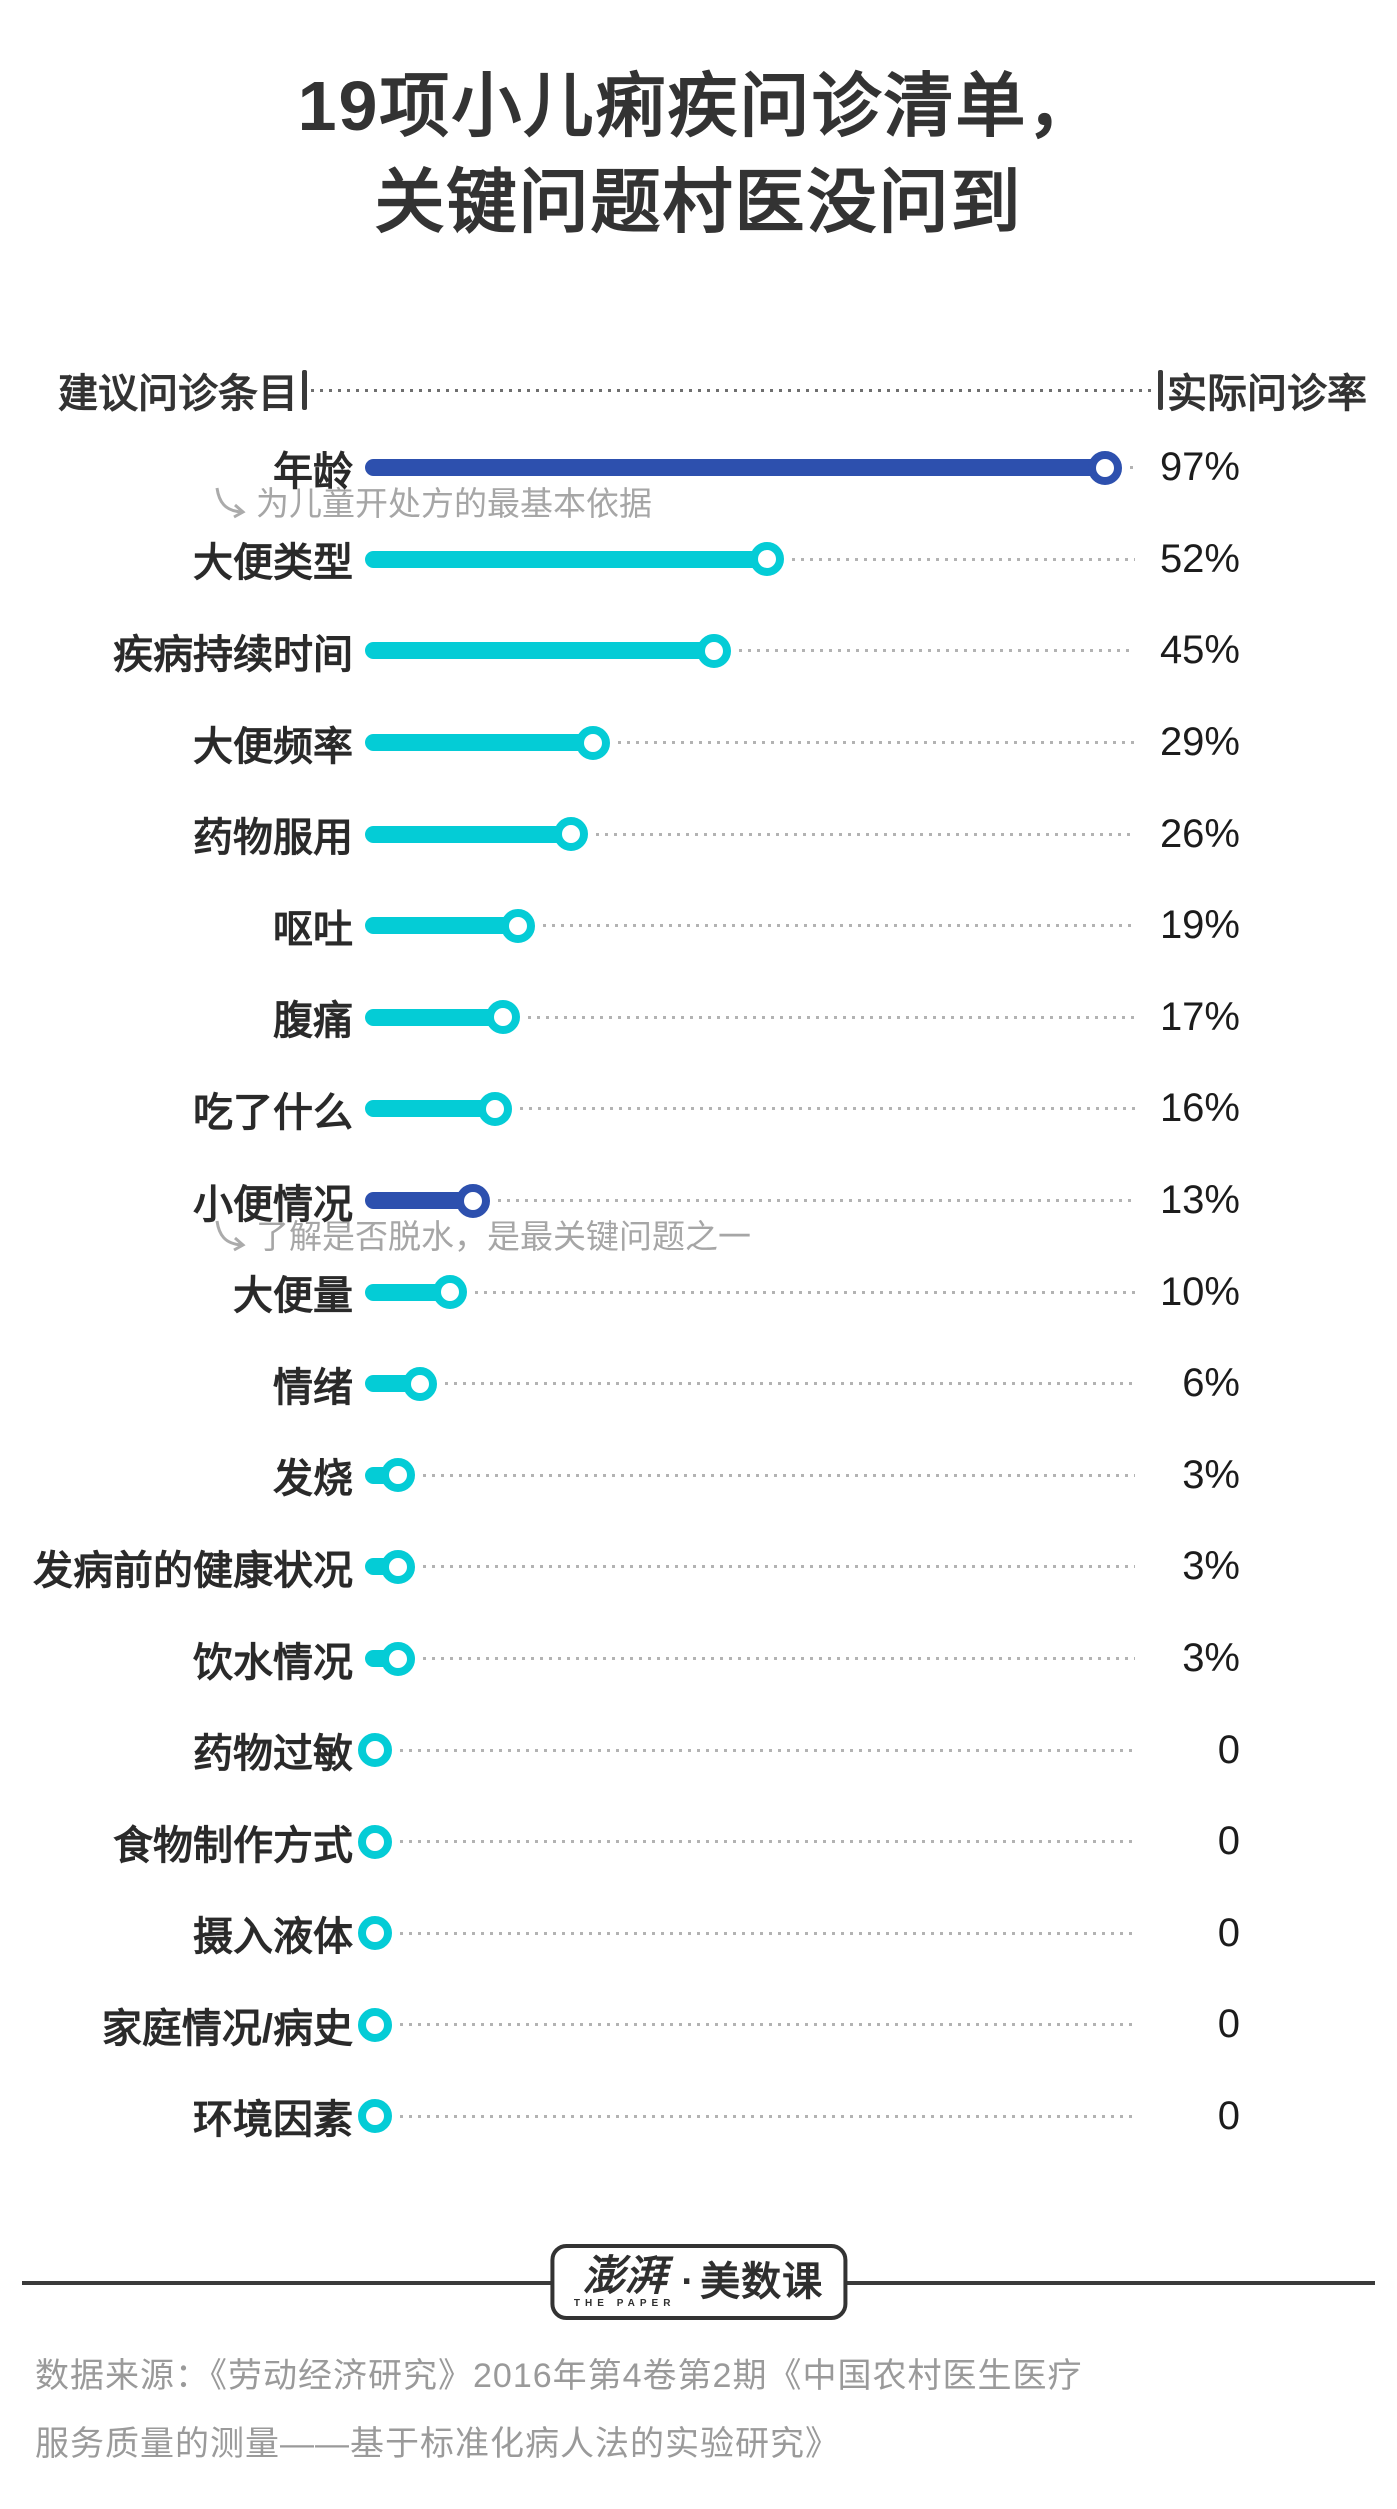 The width and height of the screenshot is (1397, 2509). What do you see at coordinates (1199, 558) in the screenshot?
I see `value-label: 52%` at bounding box center [1199, 558].